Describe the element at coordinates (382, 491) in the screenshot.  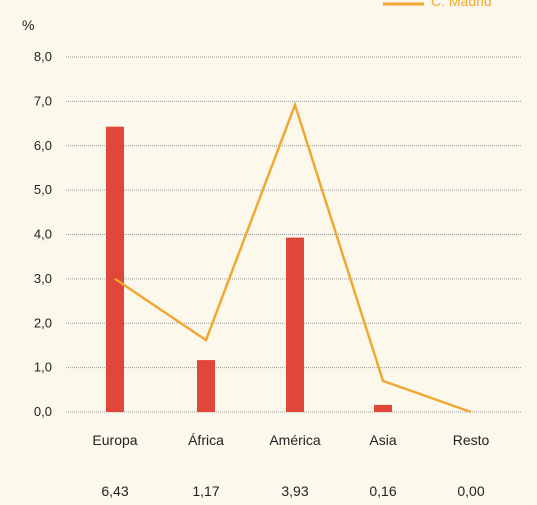
I see `value-label: 0,16` at that location.